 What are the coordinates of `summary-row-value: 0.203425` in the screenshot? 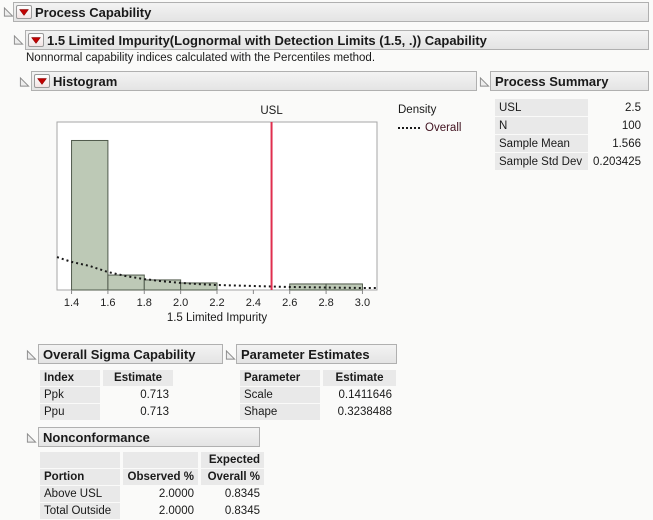 It's located at (617, 161).